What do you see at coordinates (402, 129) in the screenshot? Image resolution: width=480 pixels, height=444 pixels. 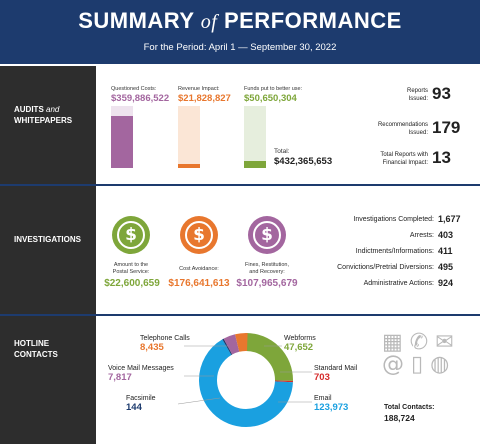 I see `recommendations-issued-label: Recommendations Issued:` at bounding box center [402, 129].